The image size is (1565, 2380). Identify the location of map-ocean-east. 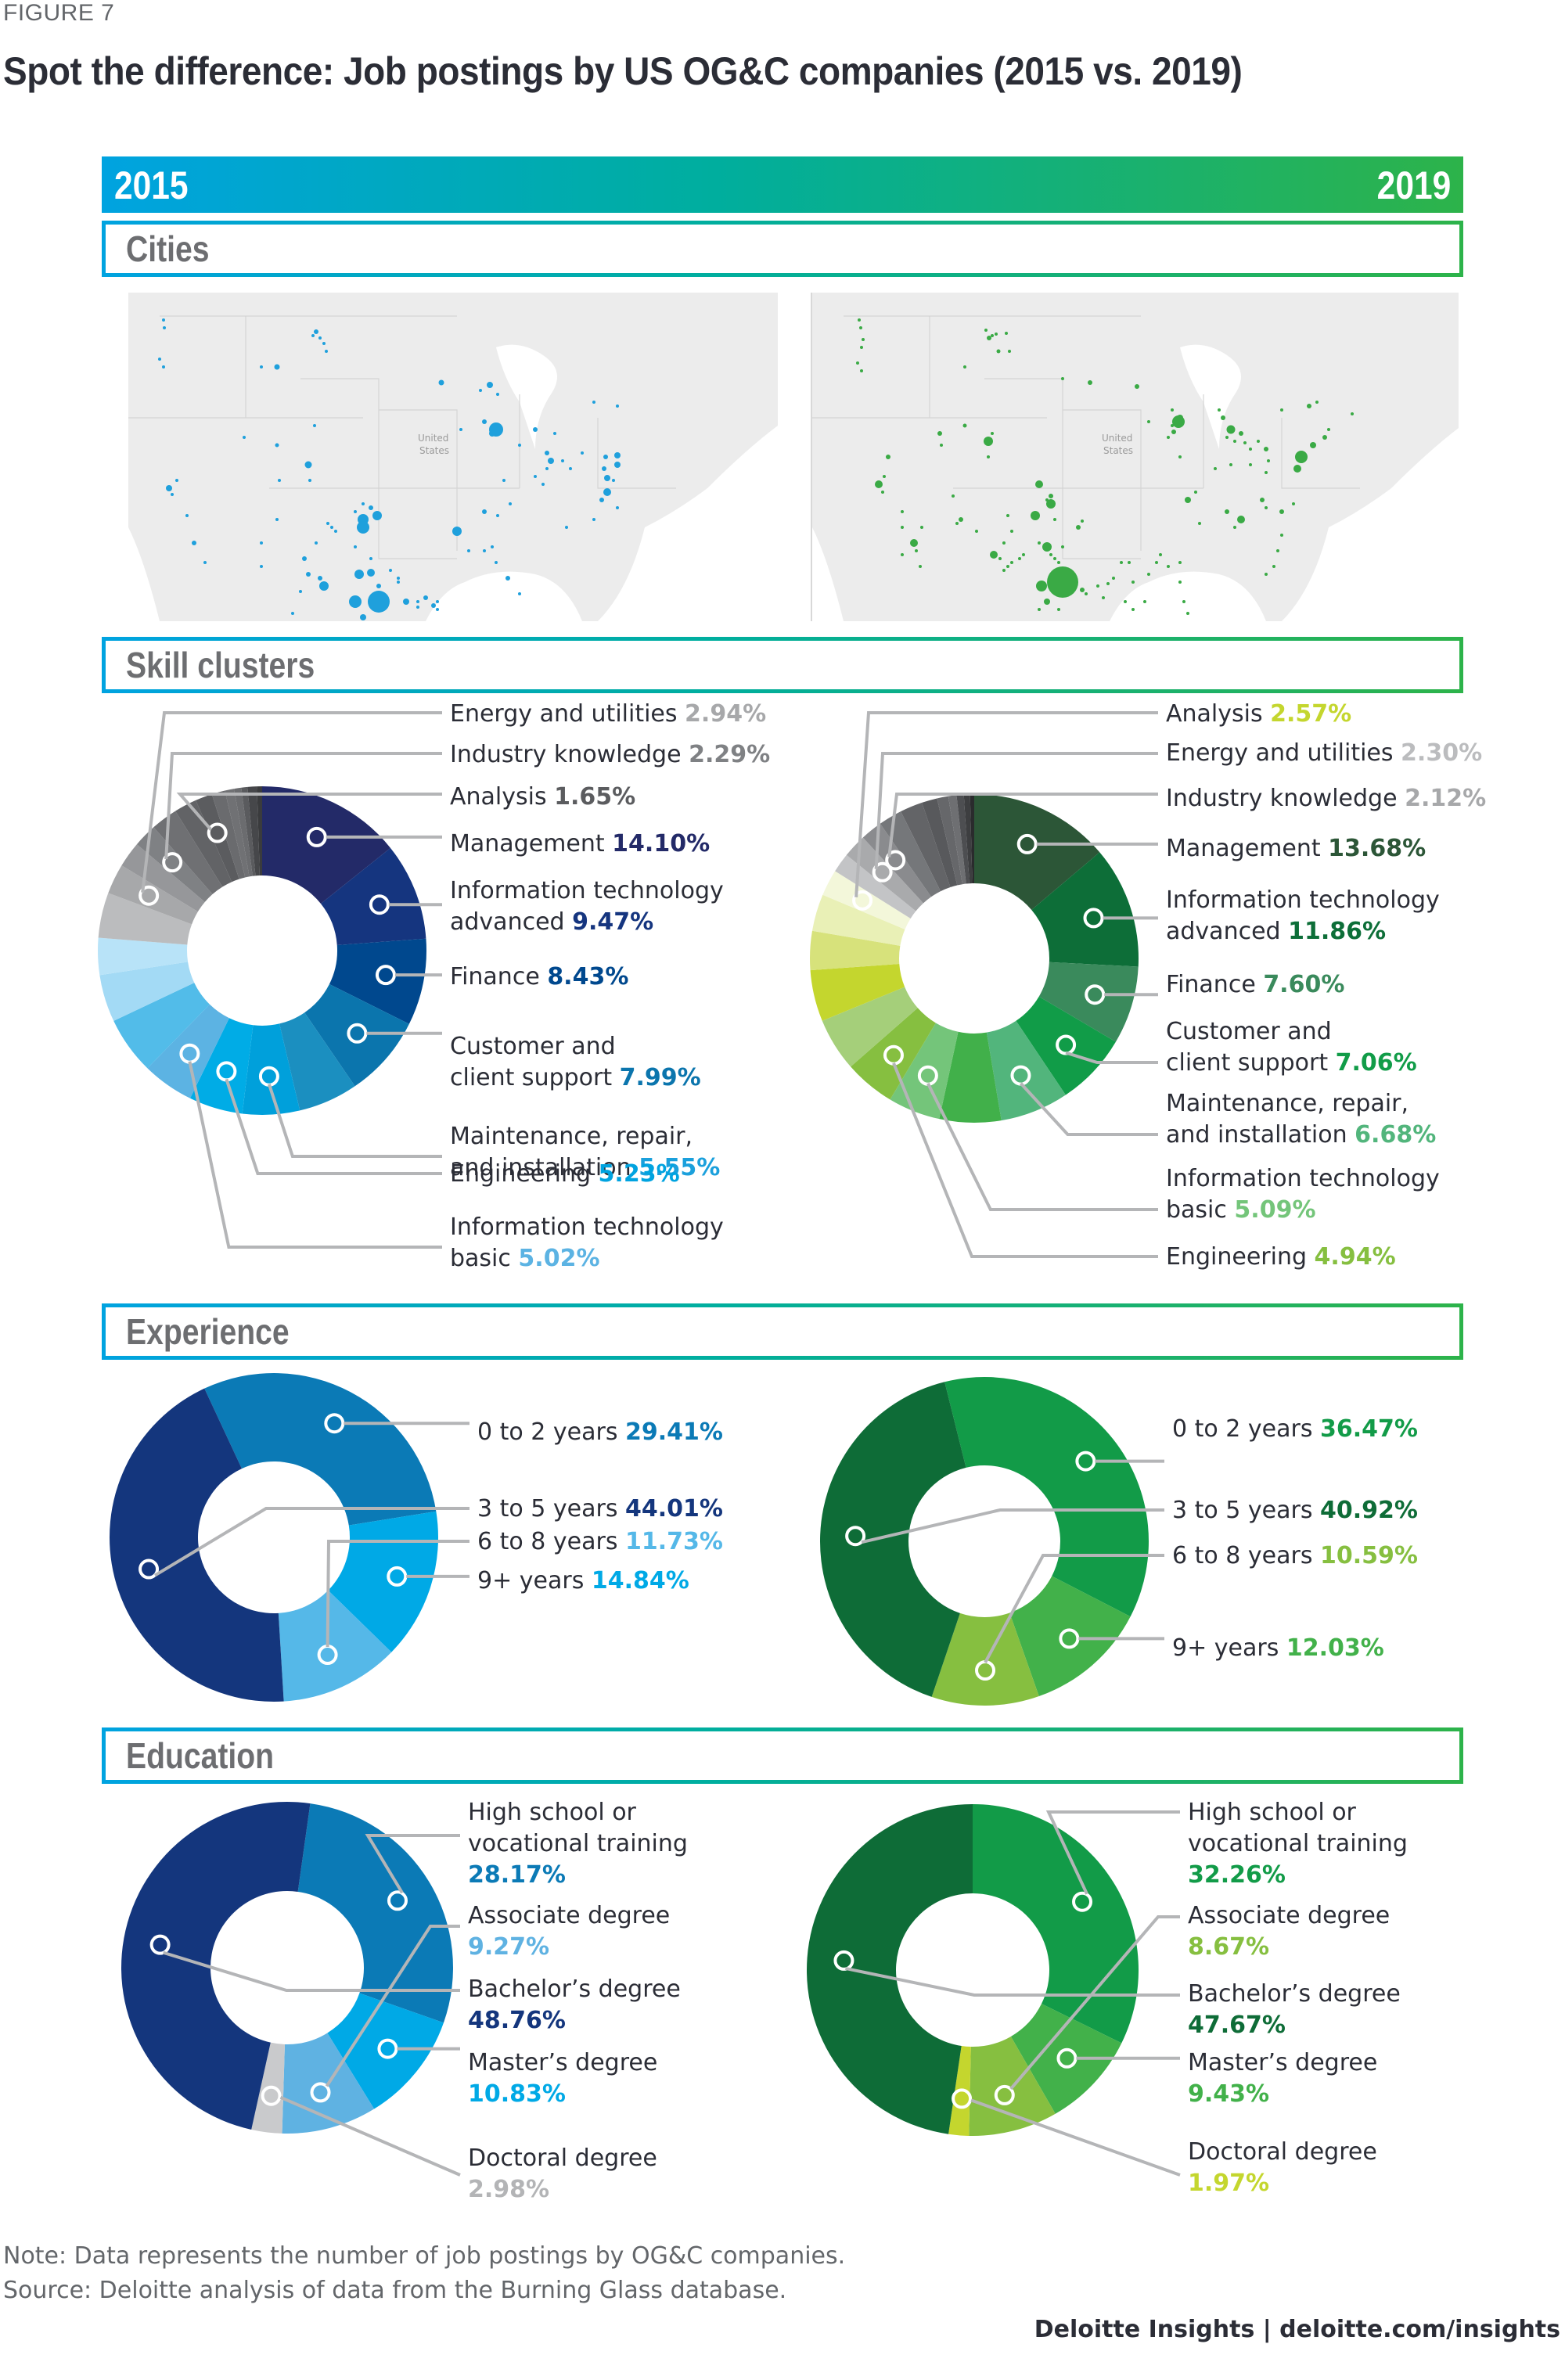
(688, 523).